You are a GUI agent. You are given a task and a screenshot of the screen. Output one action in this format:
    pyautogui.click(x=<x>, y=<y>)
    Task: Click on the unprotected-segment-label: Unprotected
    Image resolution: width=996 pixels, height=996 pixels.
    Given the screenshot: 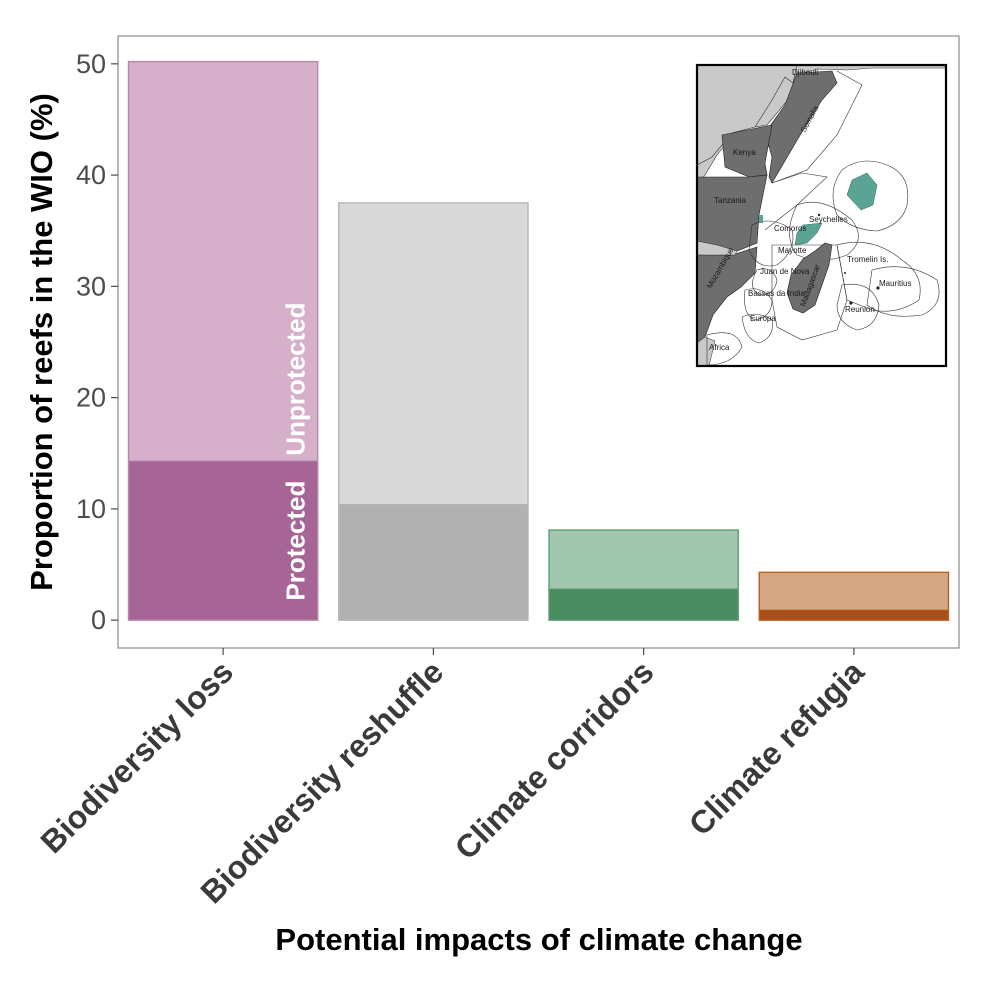 What is the action you would take?
    pyautogui.click(x=296, y=378)
    